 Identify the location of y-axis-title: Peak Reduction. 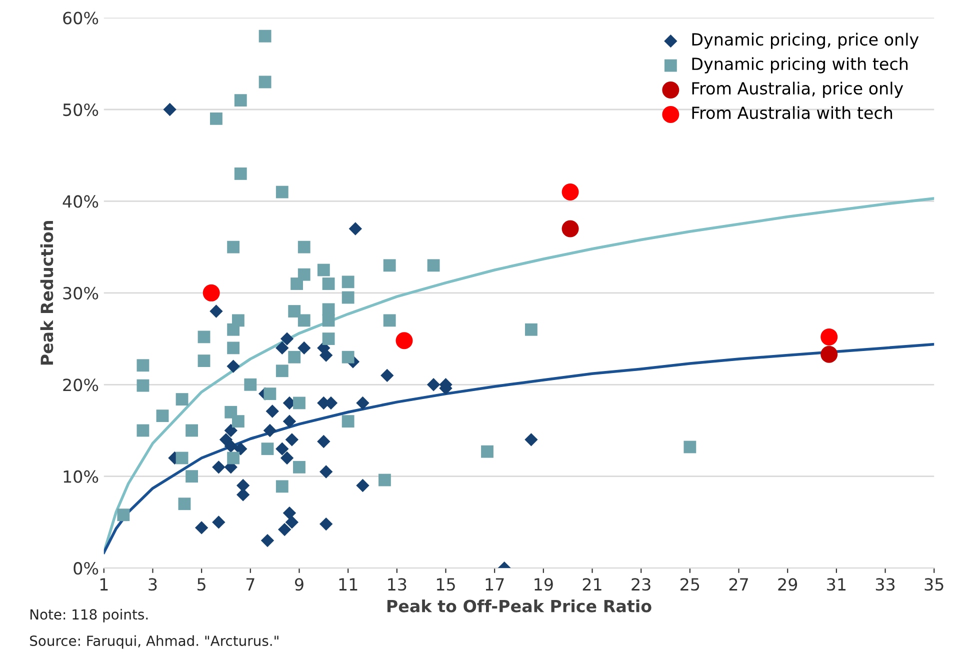
(47, 293).